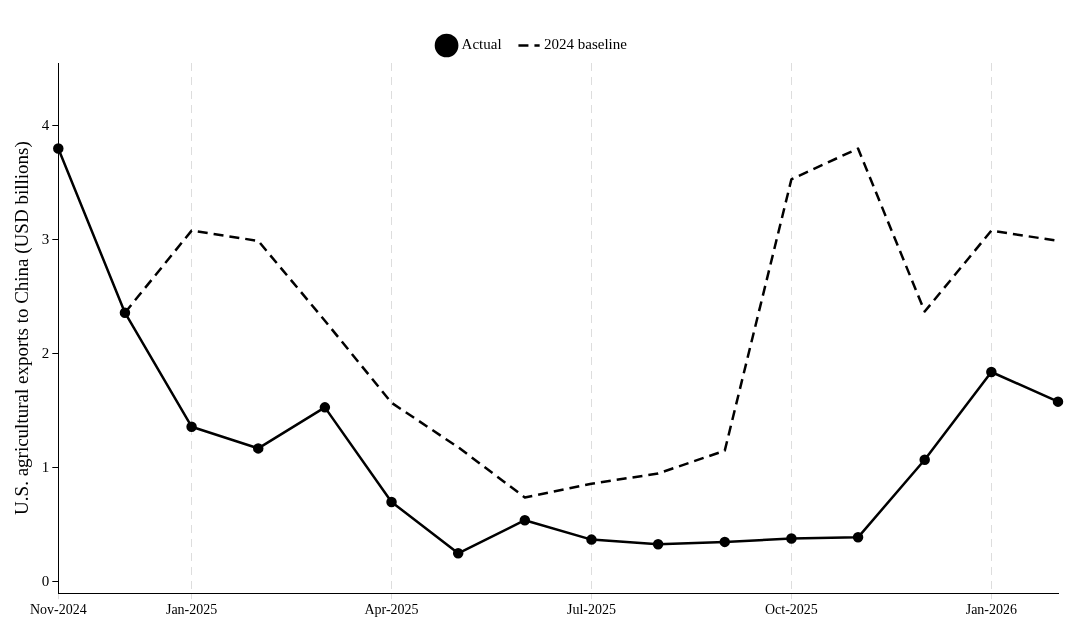 The width and height of the screenshot is (1076, 630). What do you see at coordinates (481, 44) in the screenshot?
I see `legend-label: Actual` at bounding box center [481, 44].